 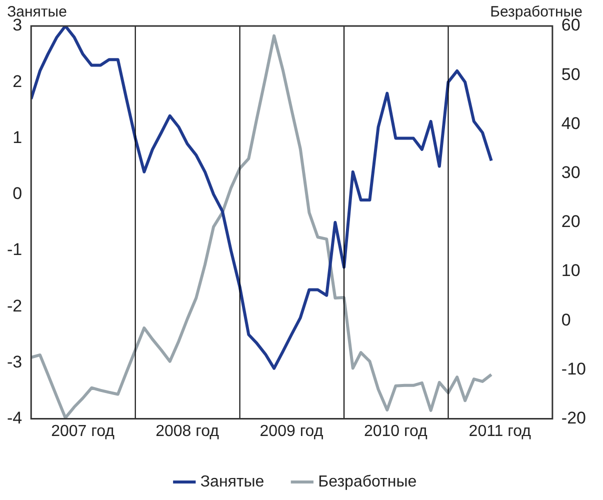 I want to click on y2-tick-label: 30, so click(x=570, y=172).